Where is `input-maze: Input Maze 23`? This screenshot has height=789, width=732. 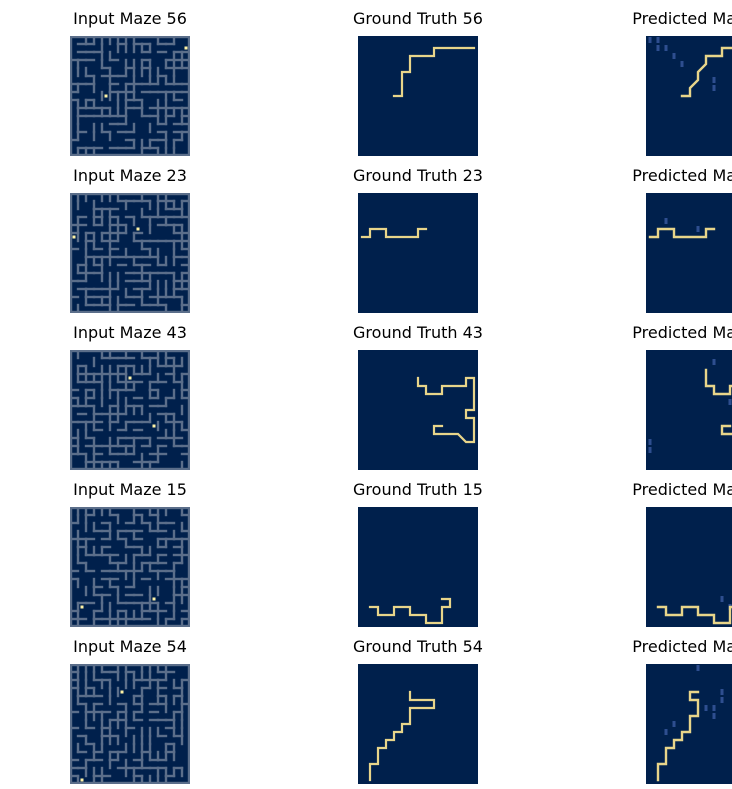 input-maze: Input Maze 23 is located at coordinates (130, 240).